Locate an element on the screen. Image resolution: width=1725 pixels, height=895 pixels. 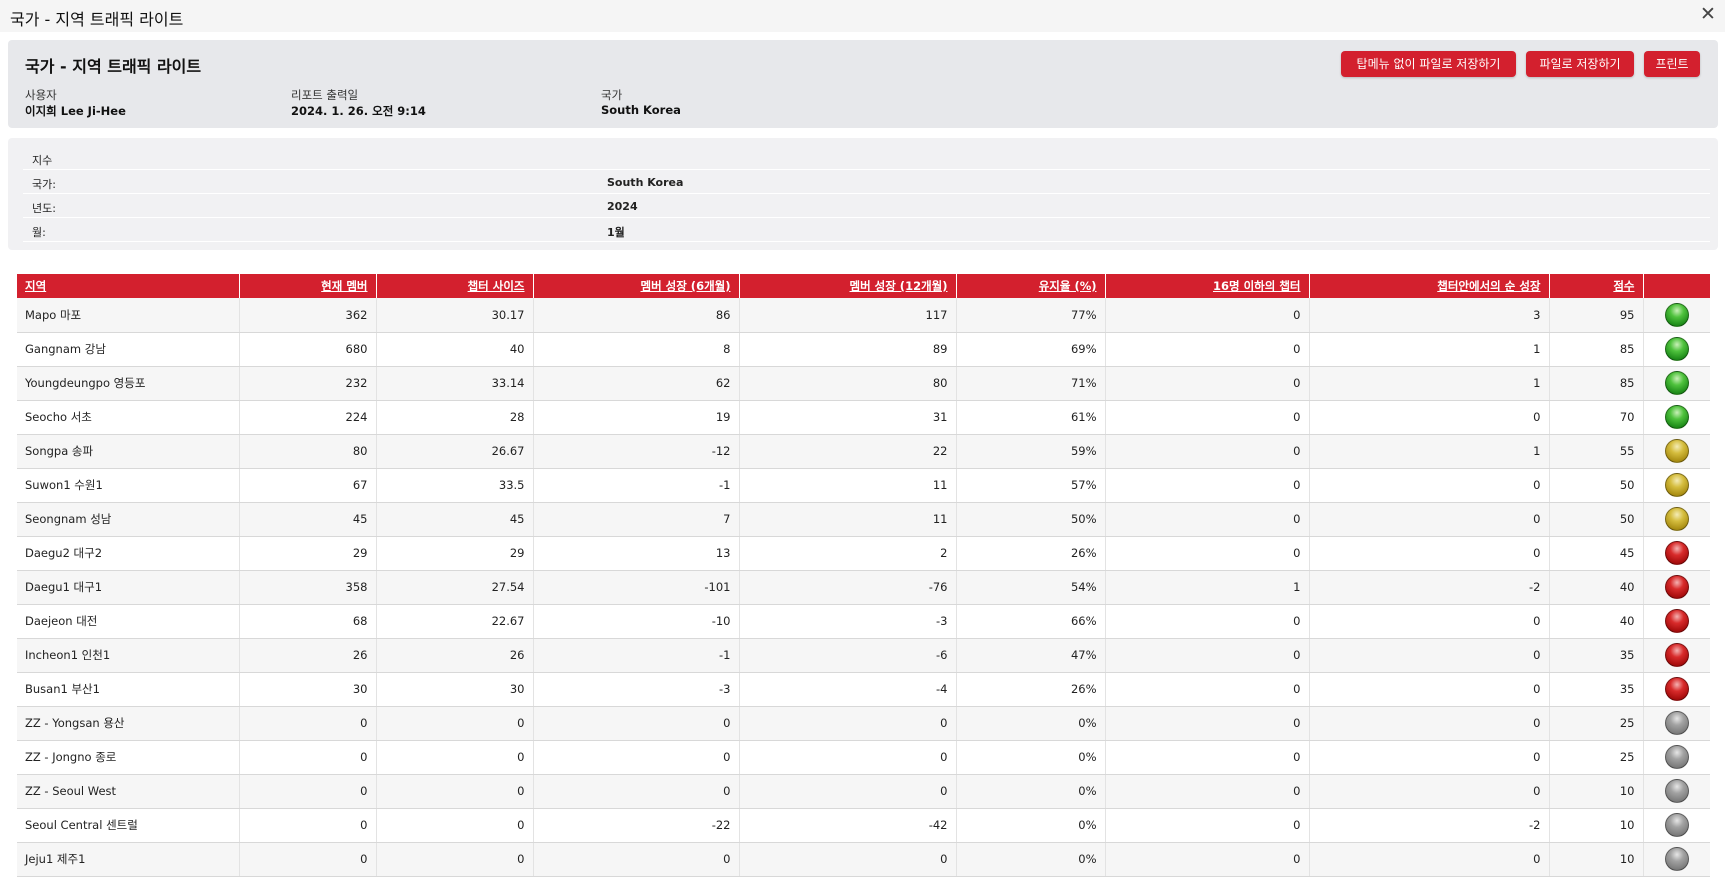
window-title: 국가 - 지역 트래픽 라이트 is located at coordinates (97, 19).